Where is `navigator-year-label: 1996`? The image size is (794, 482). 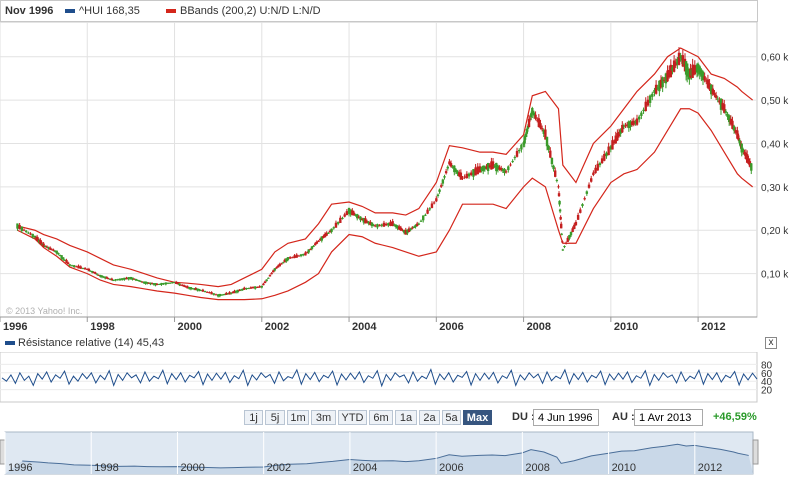
navigator-year-label: 1996 is located at coordinates (20, 468).